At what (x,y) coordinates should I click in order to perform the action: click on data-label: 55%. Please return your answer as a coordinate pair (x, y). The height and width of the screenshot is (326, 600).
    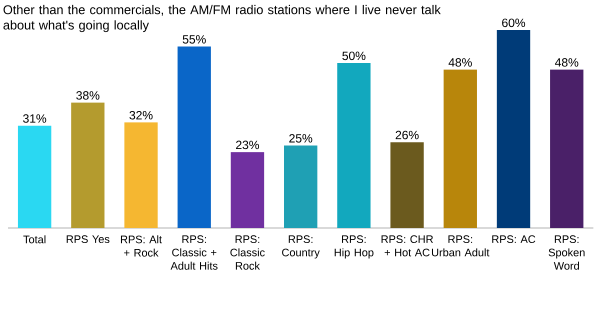
    Looking at the image, I should click on (194, 39).